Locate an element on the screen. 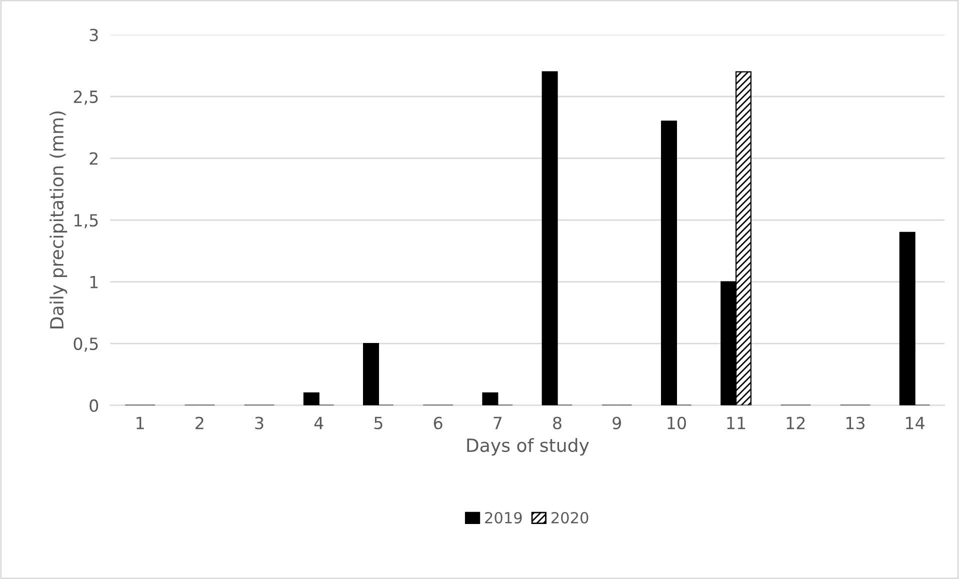  y-tick-label: 1 is located at coordinates (94, 282).